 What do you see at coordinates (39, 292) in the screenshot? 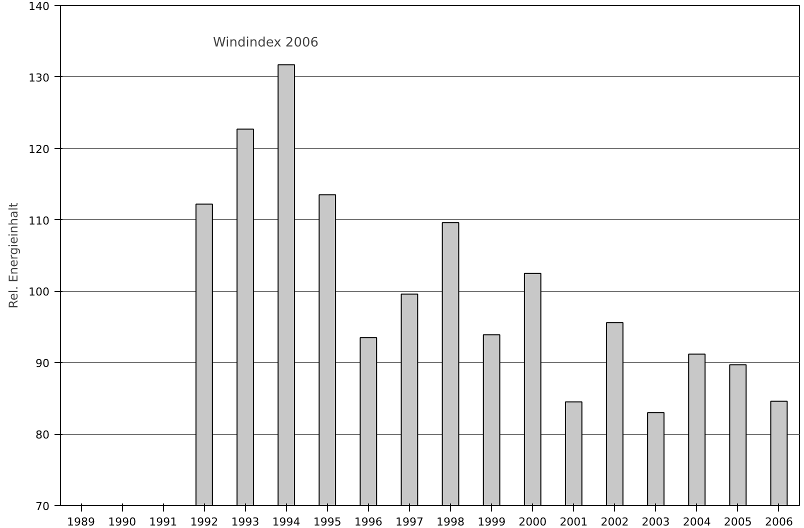
I see `y-tick-label: 100` at bounding box center [39, 292].